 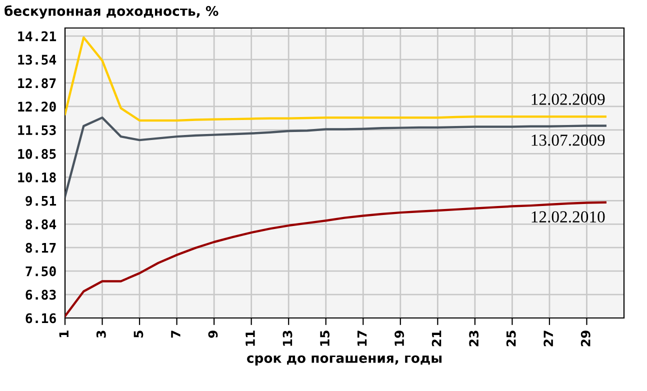 I want to click on x-tick-label: 23, so click(x=474, y=338).